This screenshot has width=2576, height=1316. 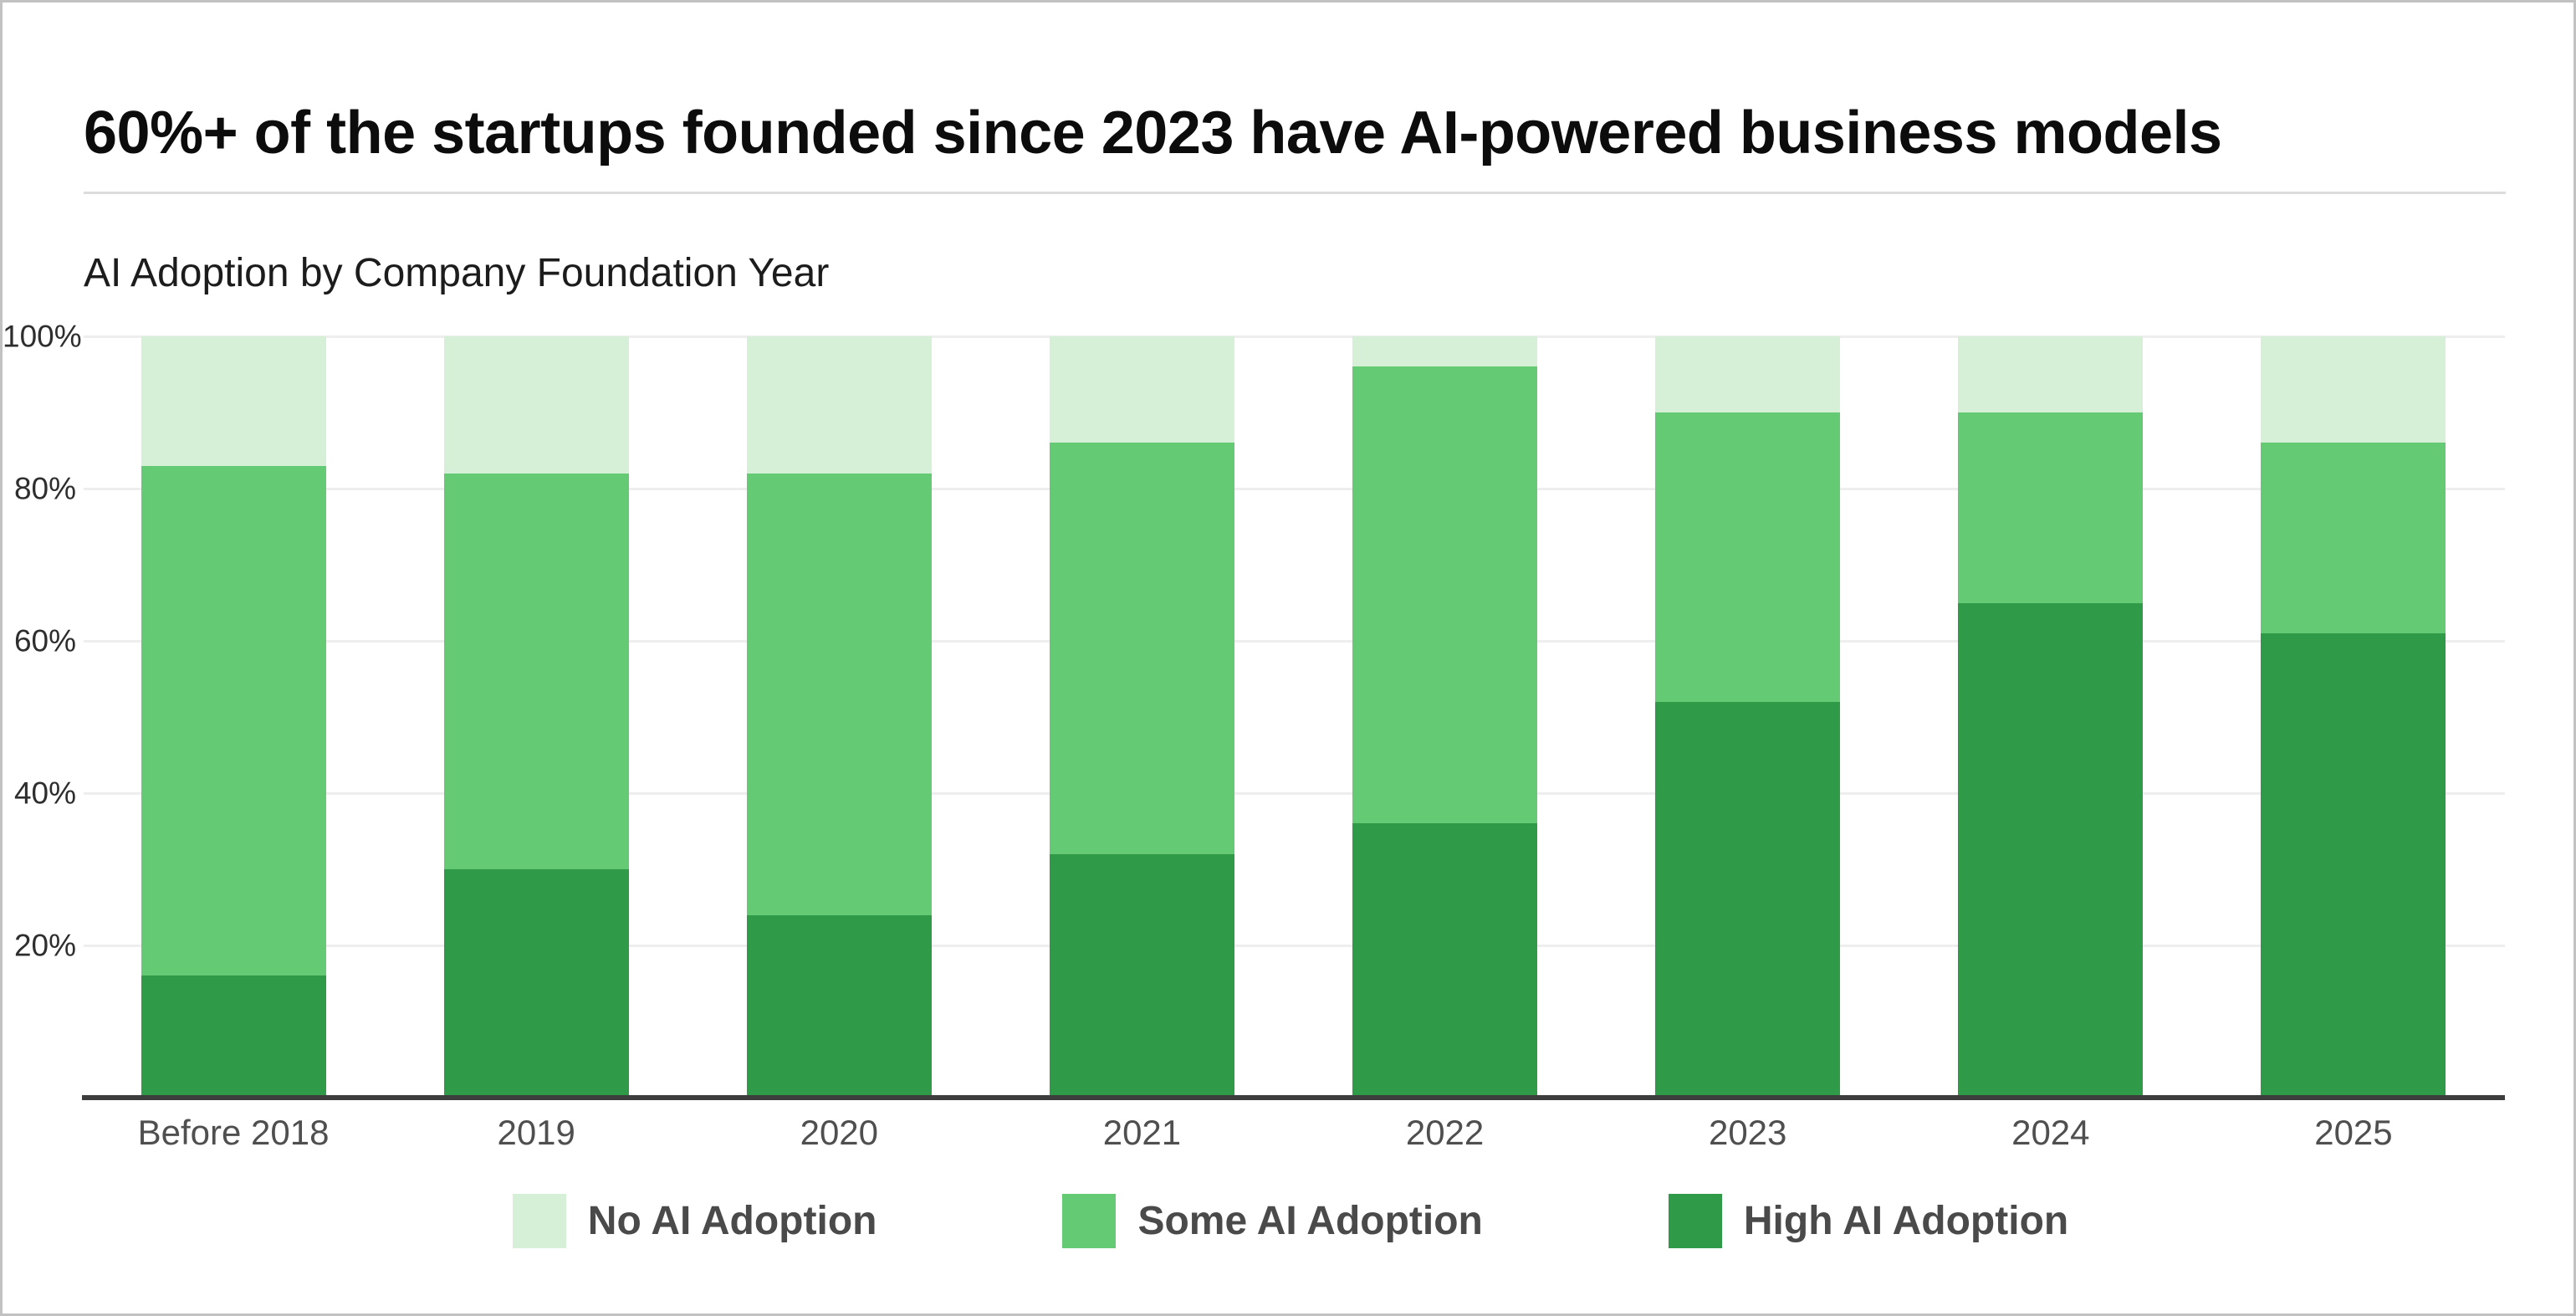 What do you see at coordinates (2050, 1132) in the screenshot?
I see `x-axis-tick-label: 2024` at bounding box center [2050, 1132].